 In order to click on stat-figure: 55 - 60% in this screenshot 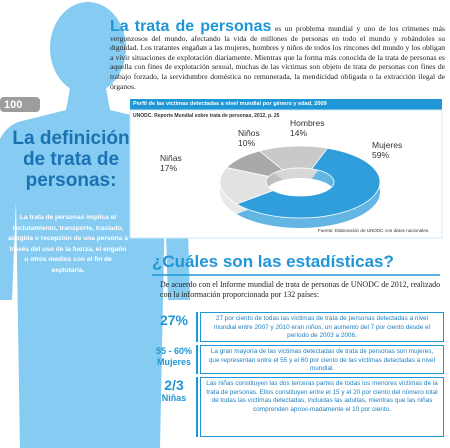, I will do `click(174, 351)`.